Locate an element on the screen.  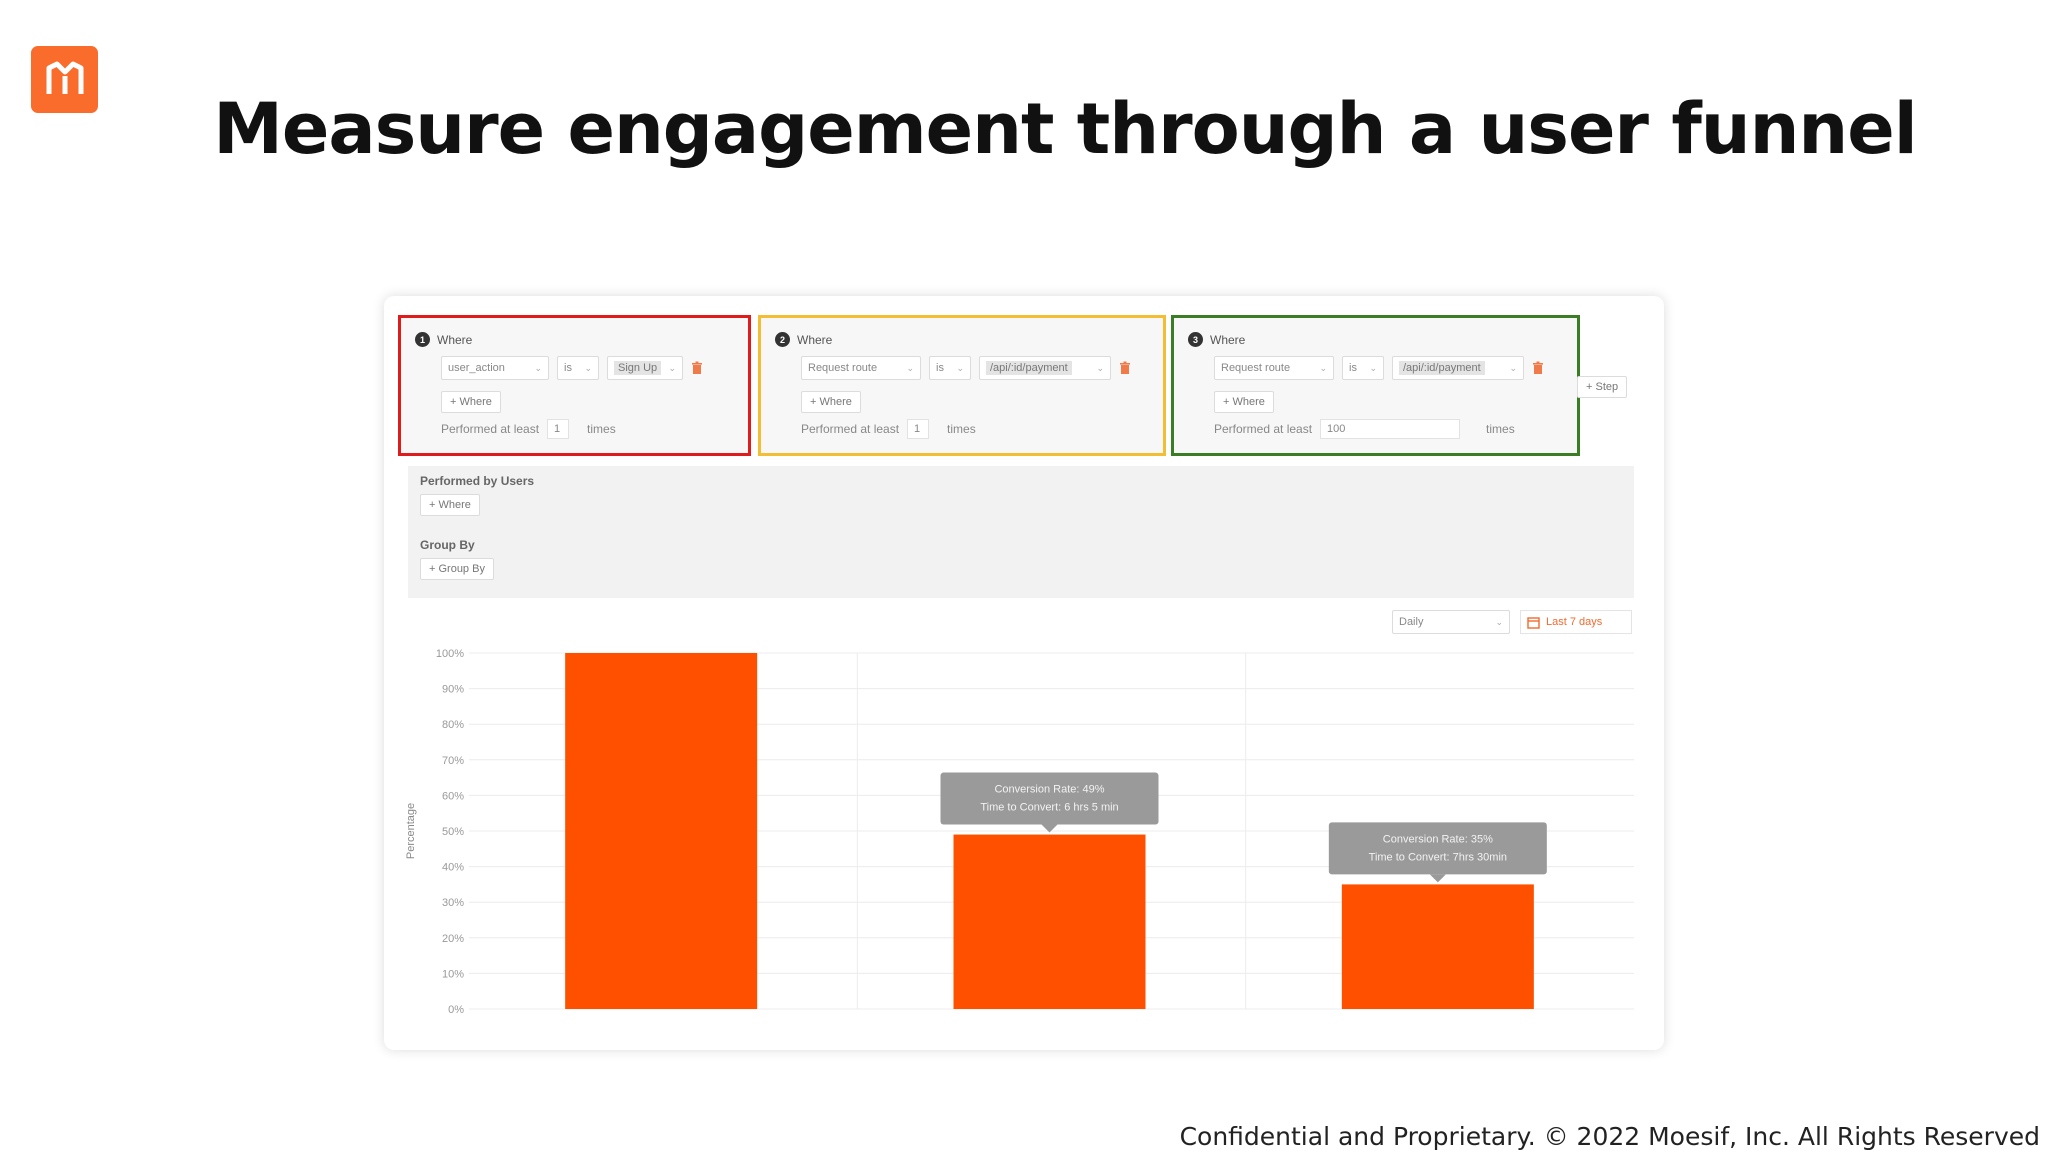
y-tick-label: 100% is located at coordinates (450, 654).